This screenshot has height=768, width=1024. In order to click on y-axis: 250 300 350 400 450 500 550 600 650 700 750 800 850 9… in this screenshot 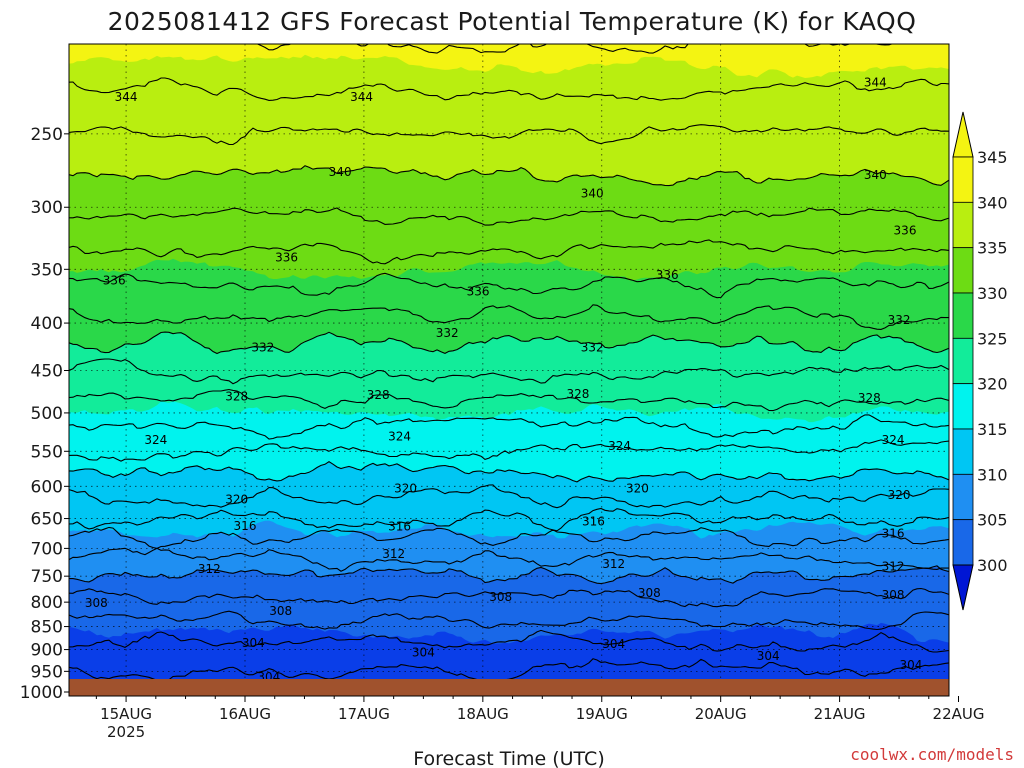, I will do `click(44, 414)`.